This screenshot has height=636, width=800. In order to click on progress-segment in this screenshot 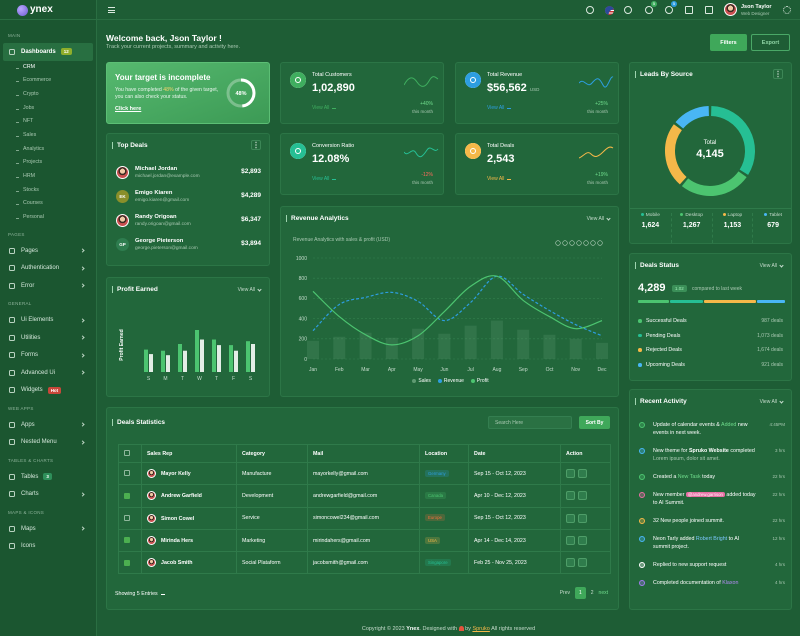, I will do `click(770, 301)`.